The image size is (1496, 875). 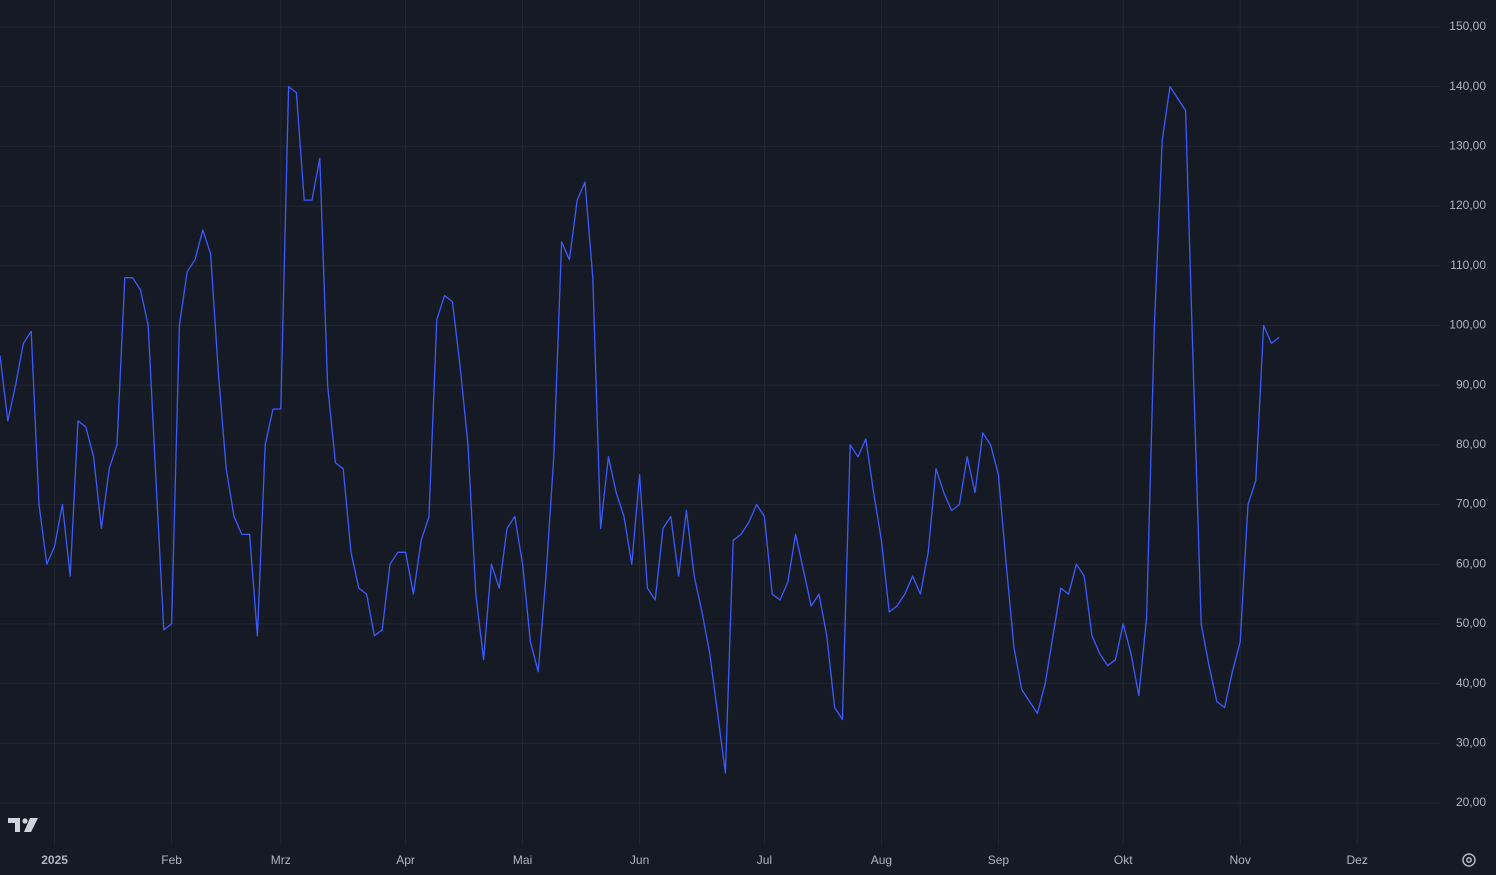 What do you see at coordinates (1471, 444) in the screenshot?
I see `y-tick-label: 80,00` at bounding box center [1471, 444].